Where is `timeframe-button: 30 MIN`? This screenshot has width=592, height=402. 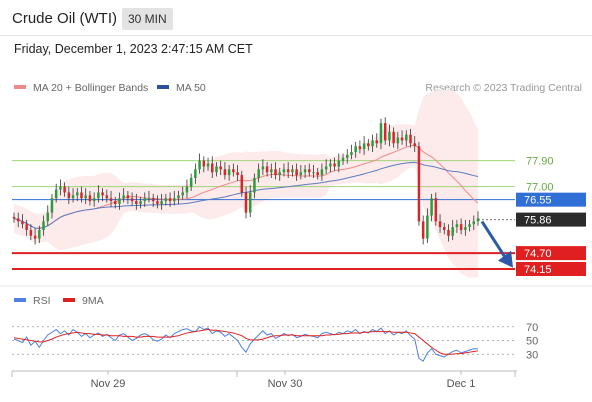 timeframe-button: 30 MIN is located at coordinates (147, 19).